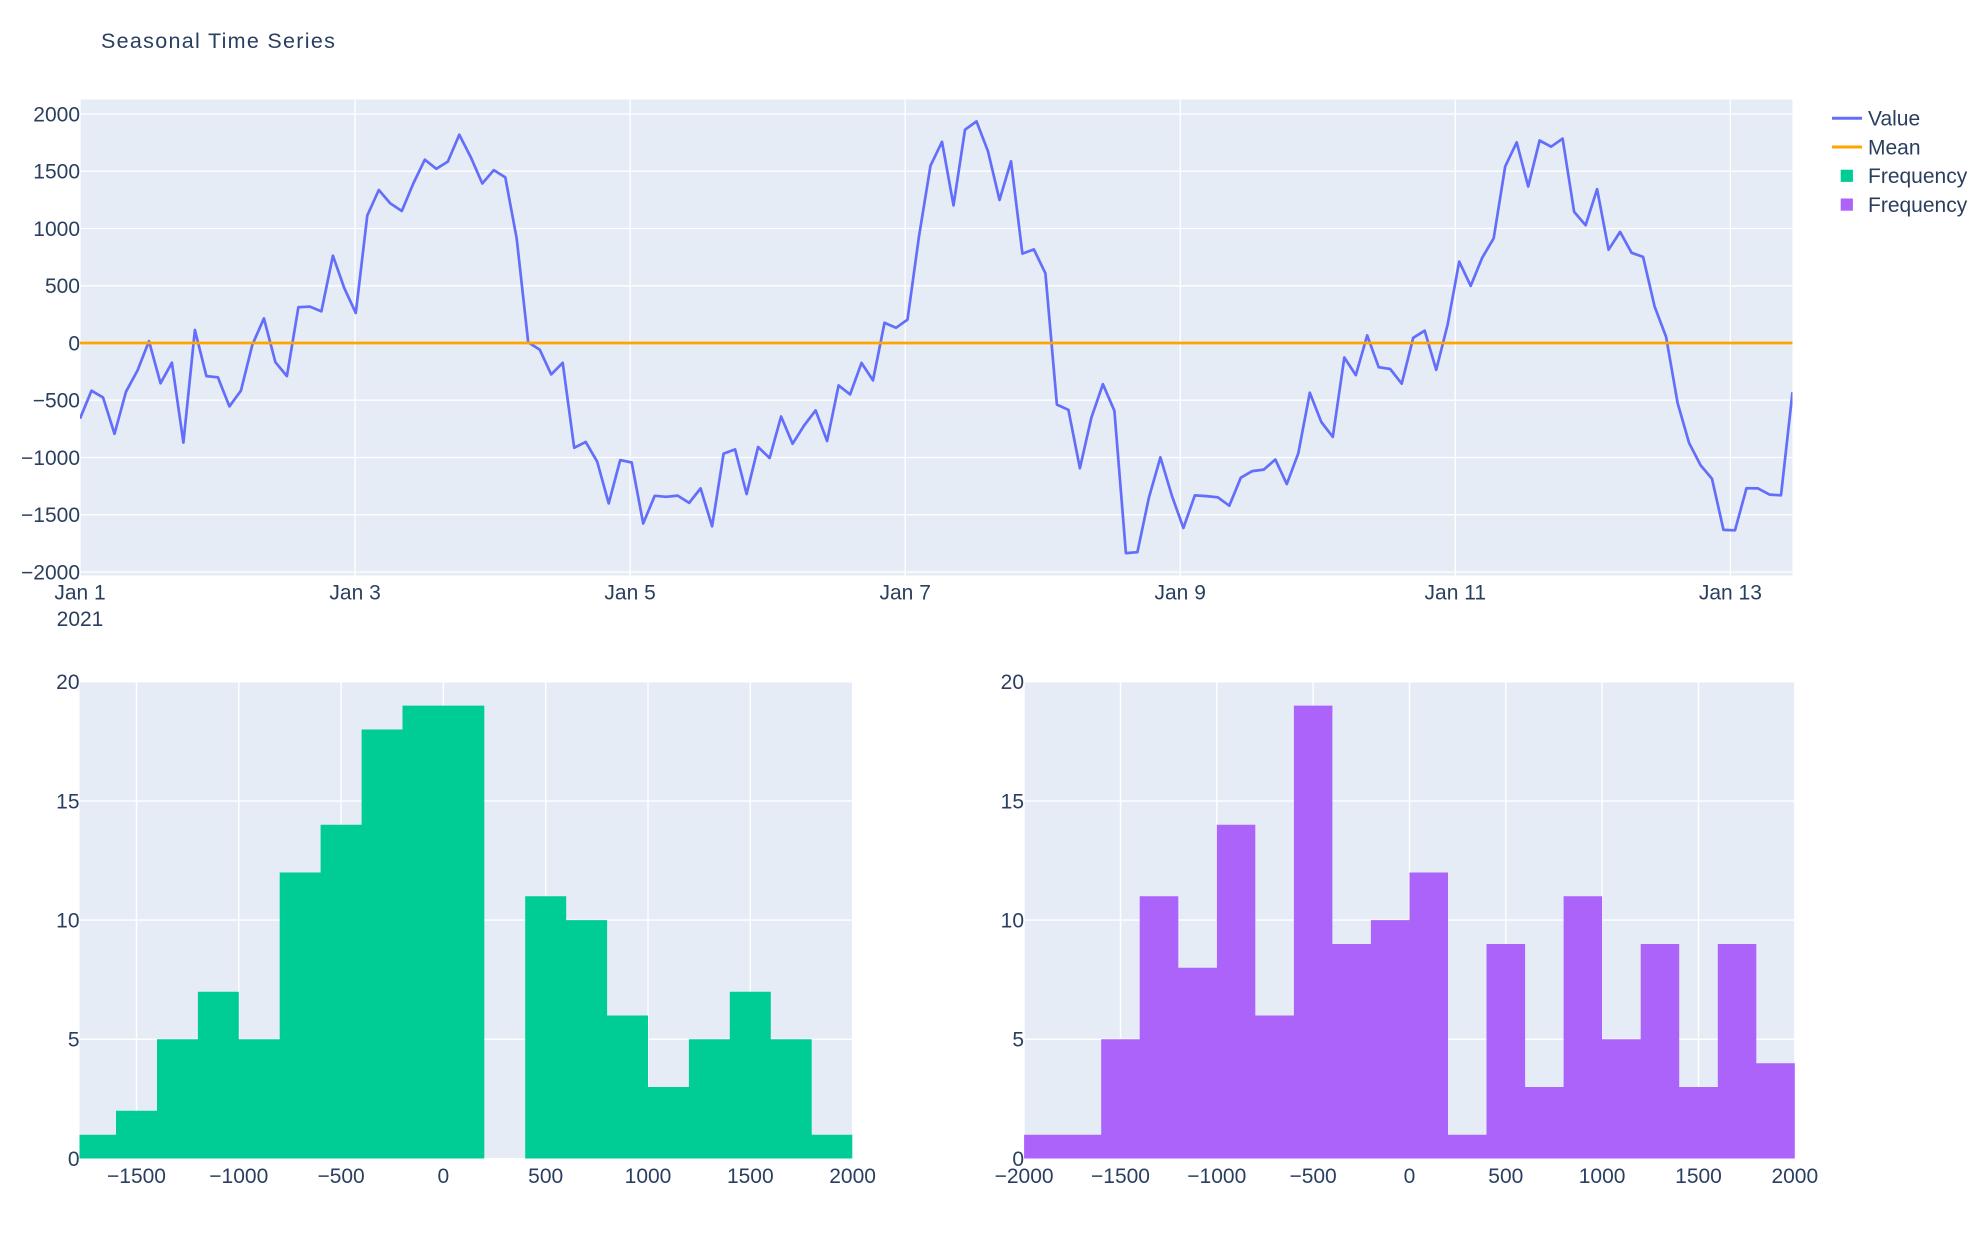  What do you see at coordinates (1456, 593) in the screenshot?
I see `svg-text: Jan 11` at bounding box center [1456, 593].